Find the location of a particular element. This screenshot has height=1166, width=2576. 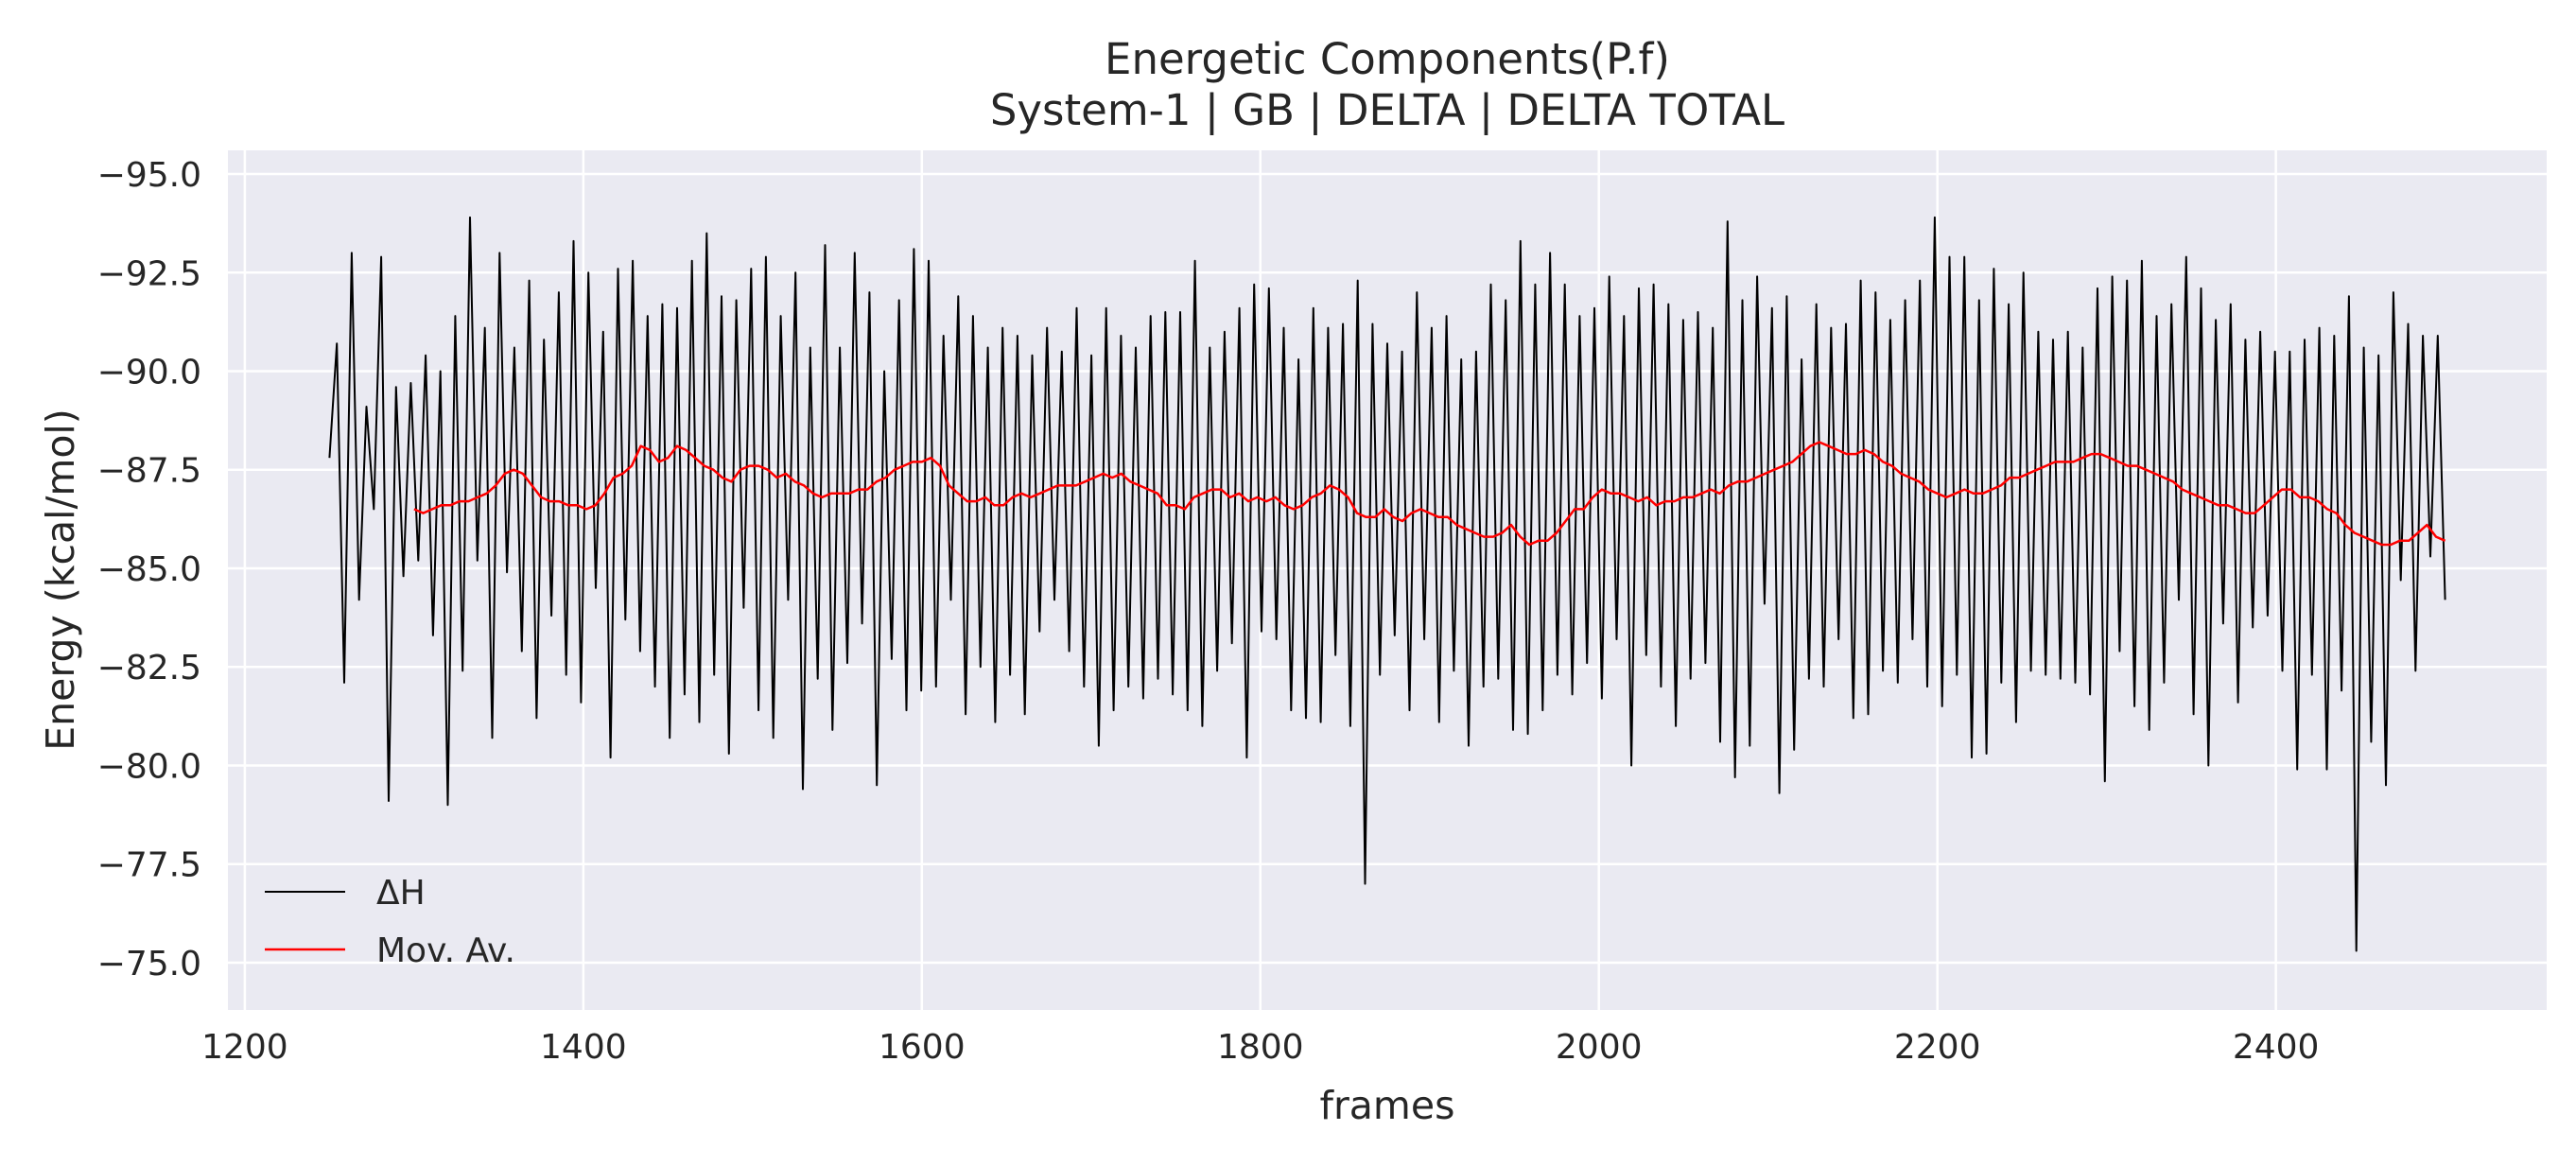

y-tick-label: −75.0 is located at coordinates (149, 964).